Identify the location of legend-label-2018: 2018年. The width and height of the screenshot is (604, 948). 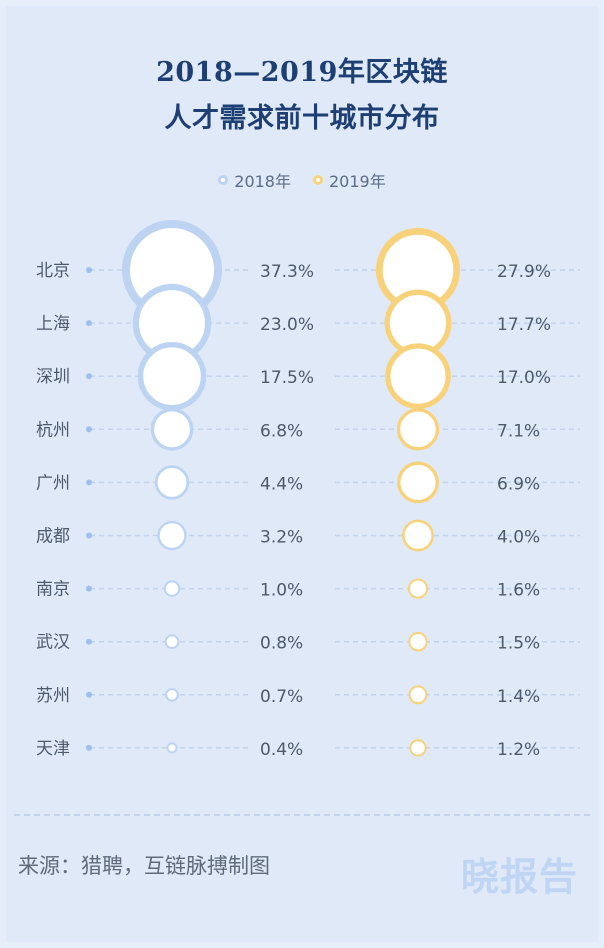
(262, 181).